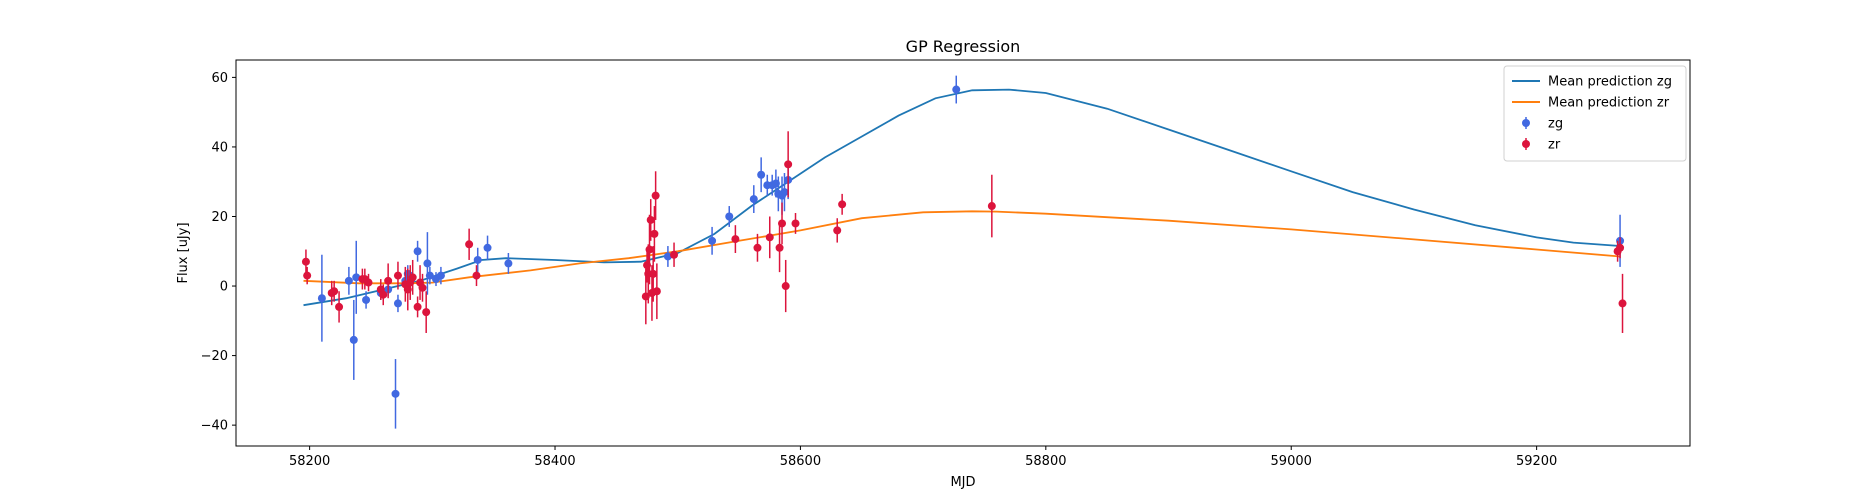 The image size is (1875, 500). Describe the element at coordinates (214, 426) in the screenshot. I see `y-tick-label: −40` at that location.